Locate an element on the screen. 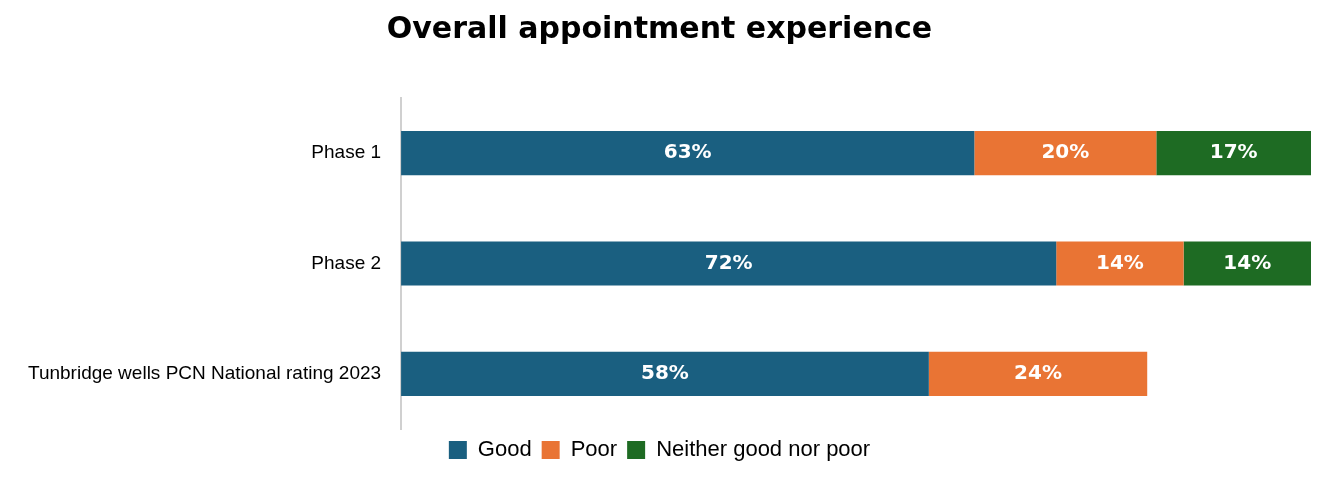 Image resolution: width=1325 pixels, height=479 pixels. data-label: 24% is located at coordinates (1038, 372).